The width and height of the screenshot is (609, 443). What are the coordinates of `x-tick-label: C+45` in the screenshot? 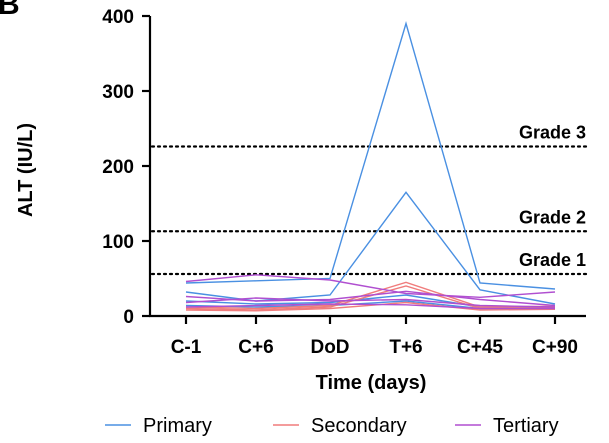 It's located at (480, 347).